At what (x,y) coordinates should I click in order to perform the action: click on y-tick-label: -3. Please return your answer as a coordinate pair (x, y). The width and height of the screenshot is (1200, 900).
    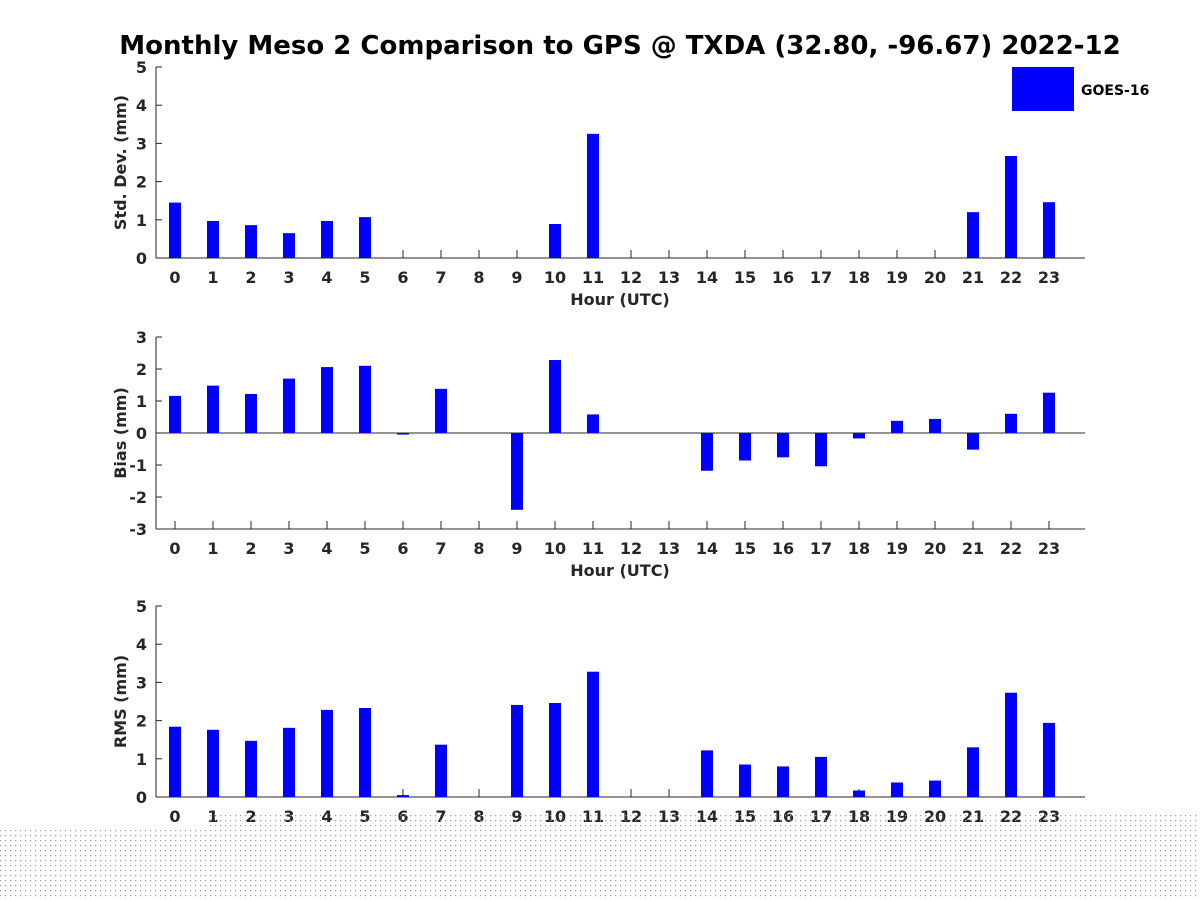
    Looking at the image, I should click on (138, 529).